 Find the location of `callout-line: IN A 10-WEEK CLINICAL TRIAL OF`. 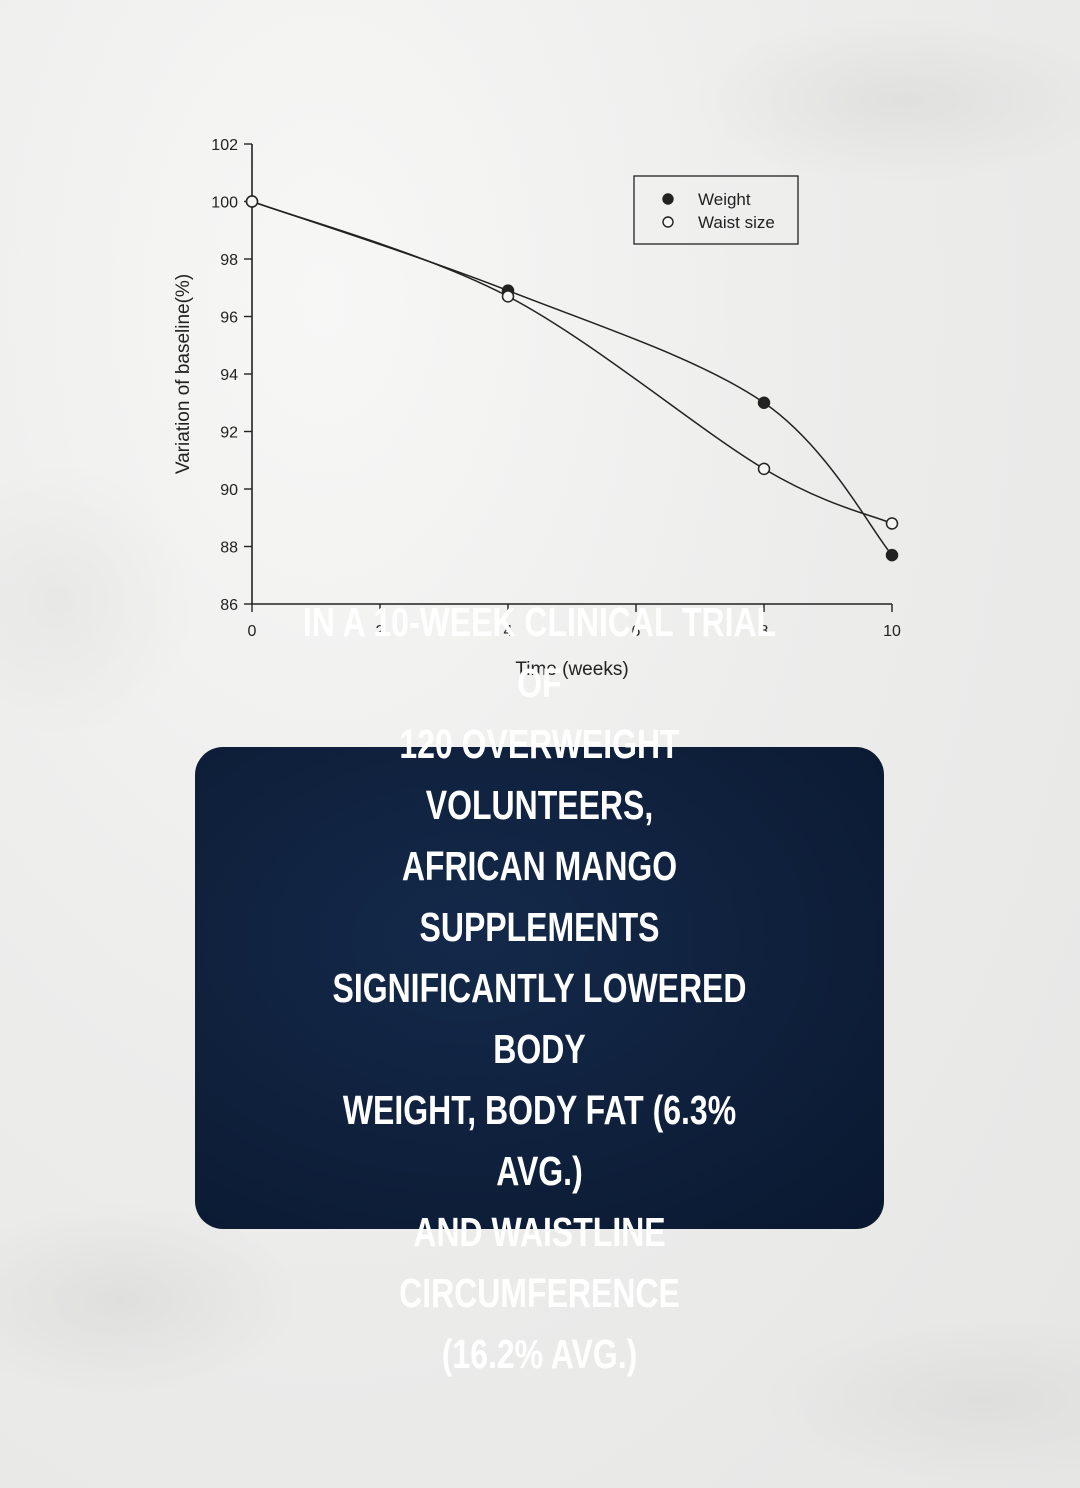

callout-line: IN A 10-WEEK CLINICAL TRIAL OF is located at coordinates (539, 652).